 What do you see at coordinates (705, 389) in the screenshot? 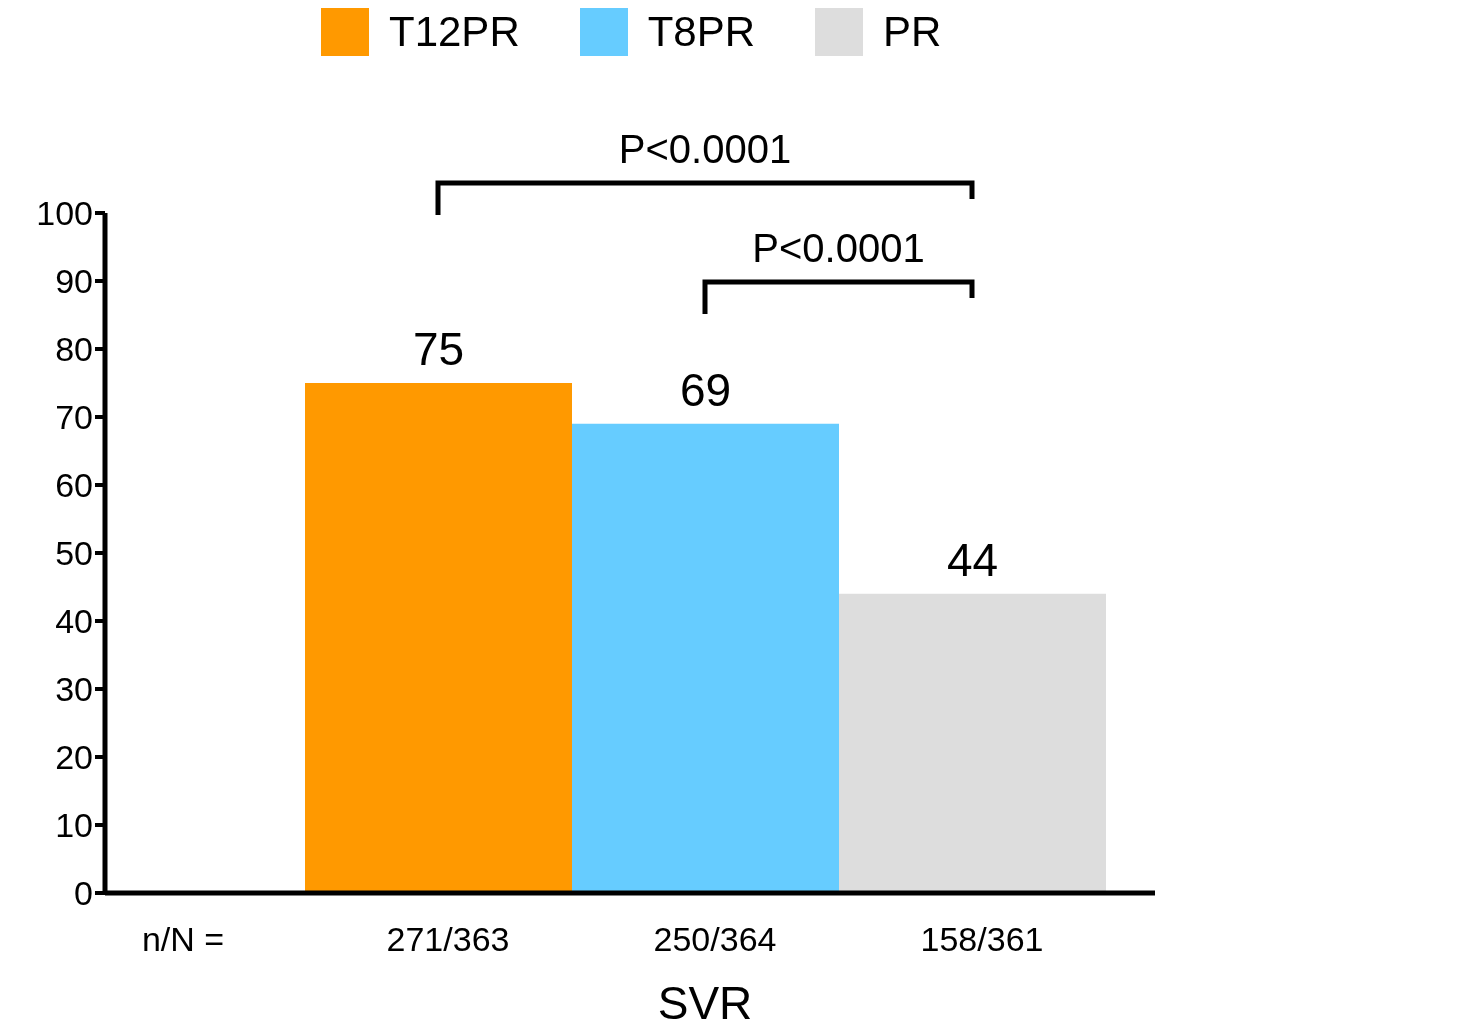
I see `data-label: 69` at bounding box center [705, 389].